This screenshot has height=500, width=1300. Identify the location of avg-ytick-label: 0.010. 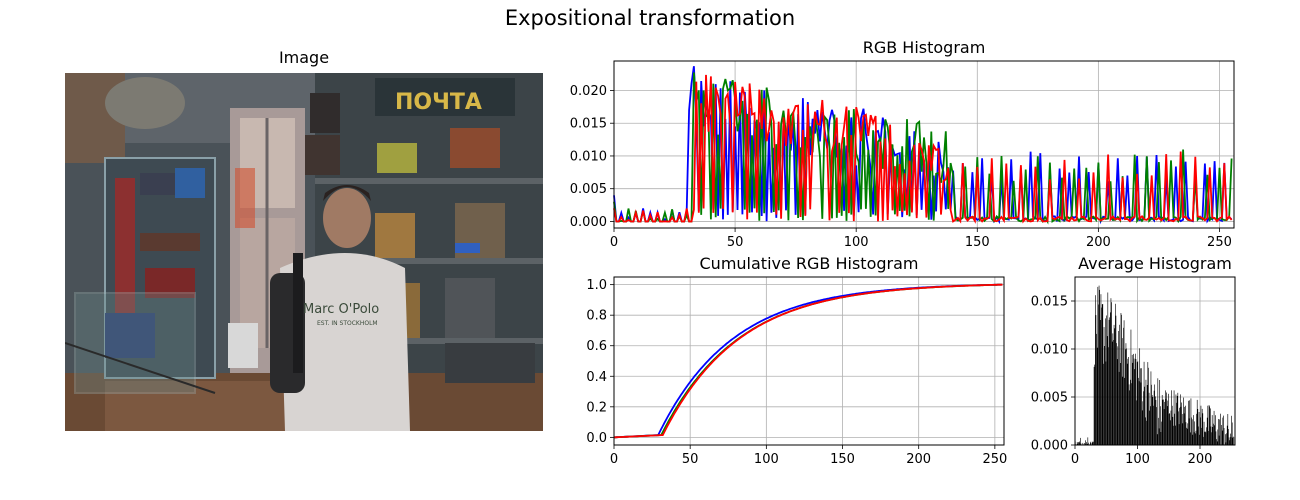
(1049, 350).